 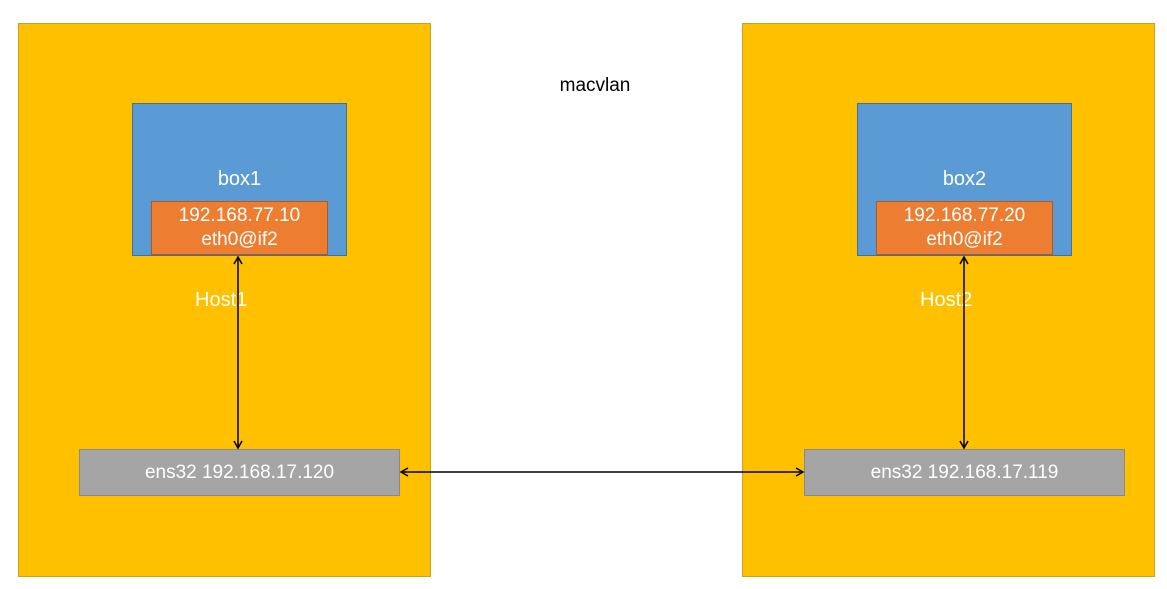 What do you see at coordinates (239, 239) in the screenshot?
I see `box1-iface-name: eth0@if2` at bounding box center [239, 239].